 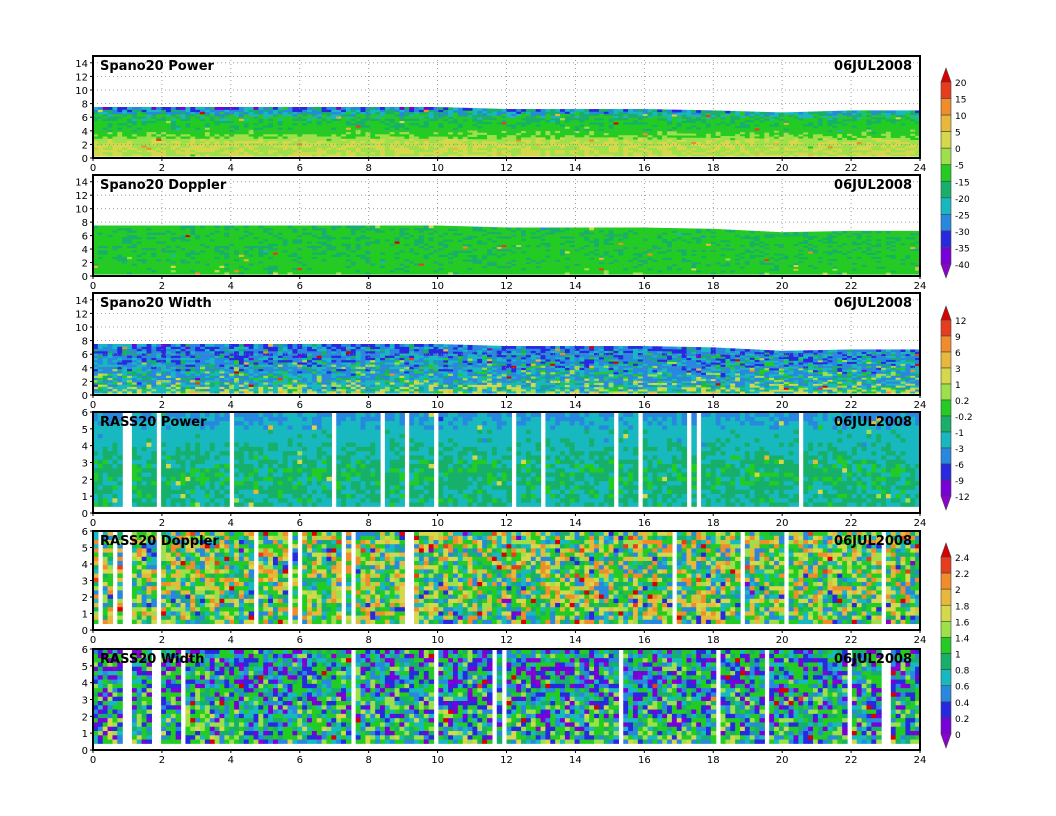 What do you see at coordinates (300, 168) in the screenshot?
I see `x-tick-label: 6` at bounding box center [300, 168].